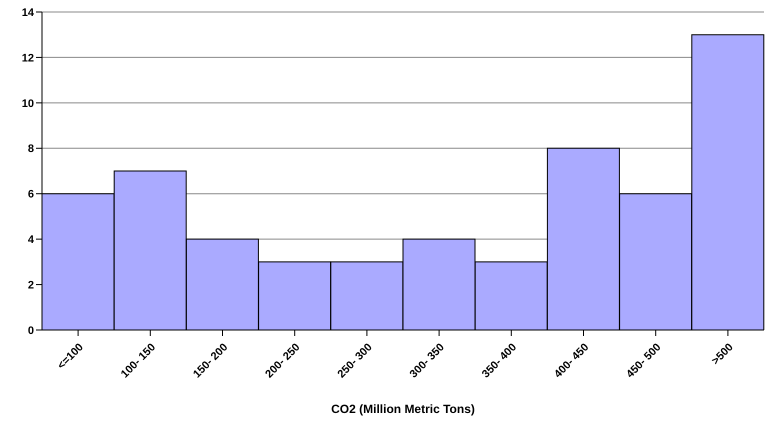  Describe the element at coordinates (644, 360) in the screenshot. I see `x-tick-label: 450- 500` at that location.